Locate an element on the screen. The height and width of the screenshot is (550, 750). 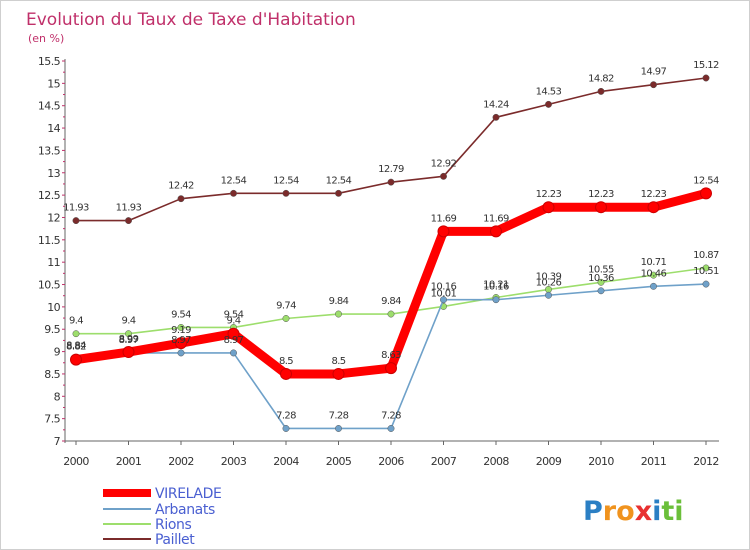
data-label-paillet: 12.92 is located at coordinates (444, 163).